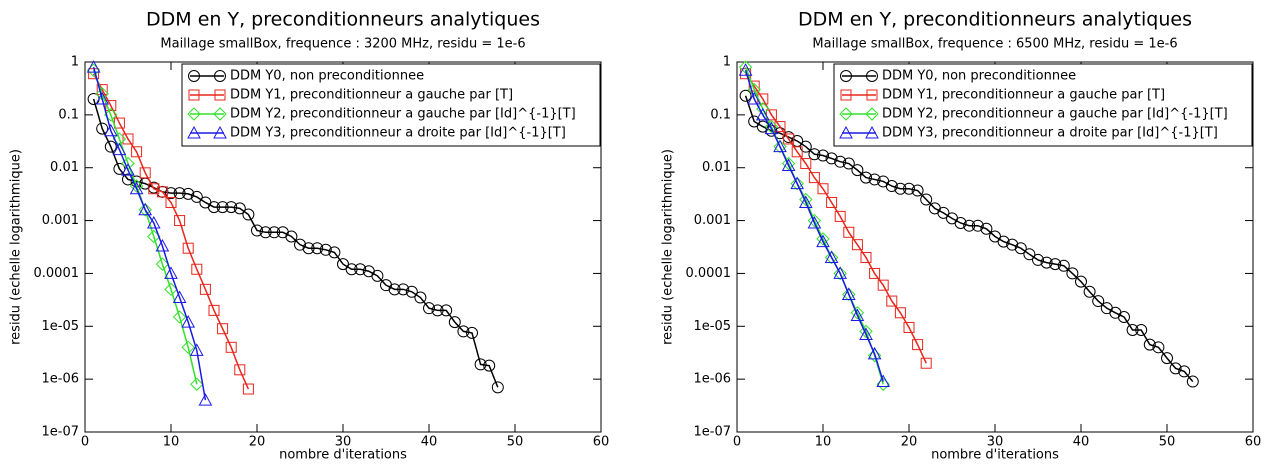 The image size is (1282, 466). I want to click on legend-box, so click(391, 105).